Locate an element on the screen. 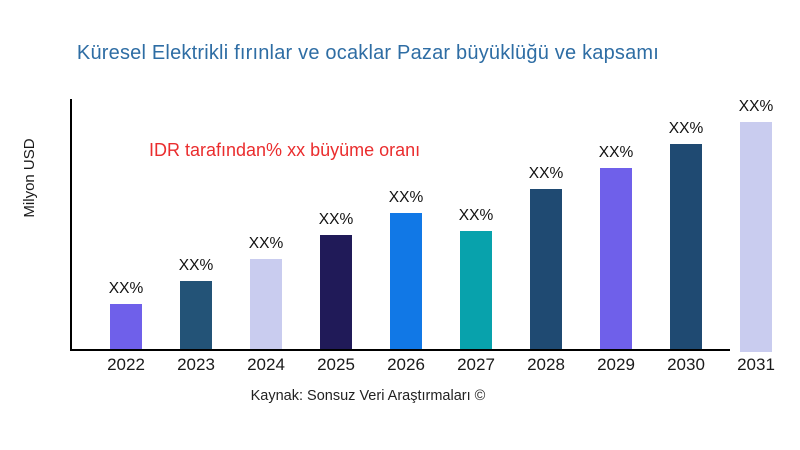 Image resolution: width=800 pixels, height=450 pixels. x-tick-label-2025: 2025 is located at coordinates (336, 364).